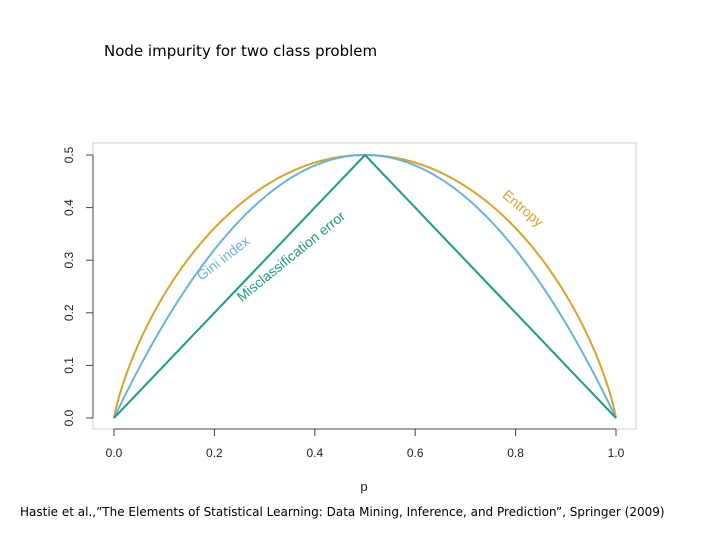 The image size is (720, 540). Describe the element at coordinates (69, 207) in the screenshot. I see `y-tick-label: 0.4` at that location.